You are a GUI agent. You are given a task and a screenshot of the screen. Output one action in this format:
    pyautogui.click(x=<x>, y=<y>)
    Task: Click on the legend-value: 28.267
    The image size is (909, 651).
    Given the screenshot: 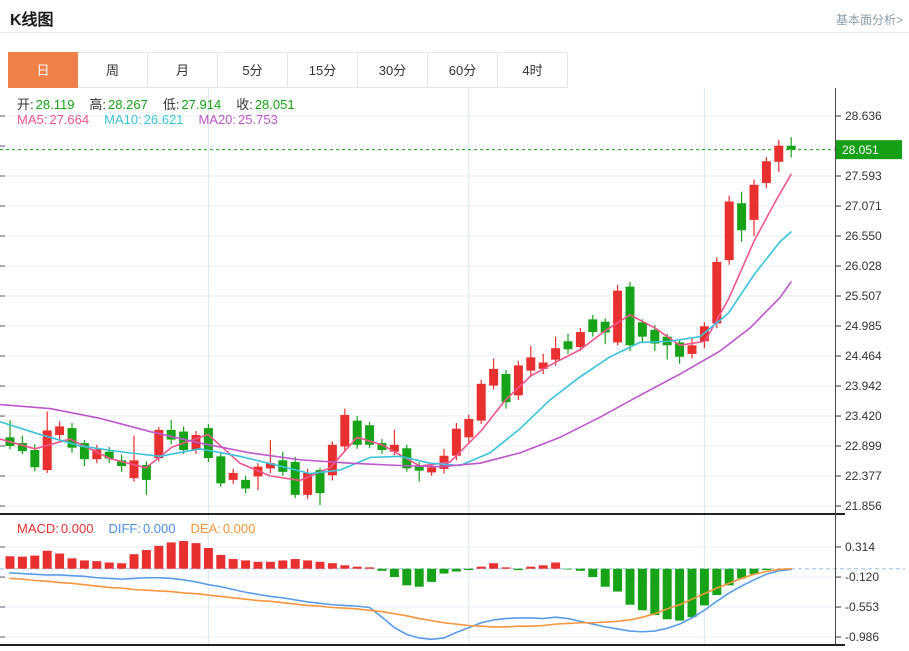 What is the action you would take?
    pyautogui.click(x=128, y=104)
    